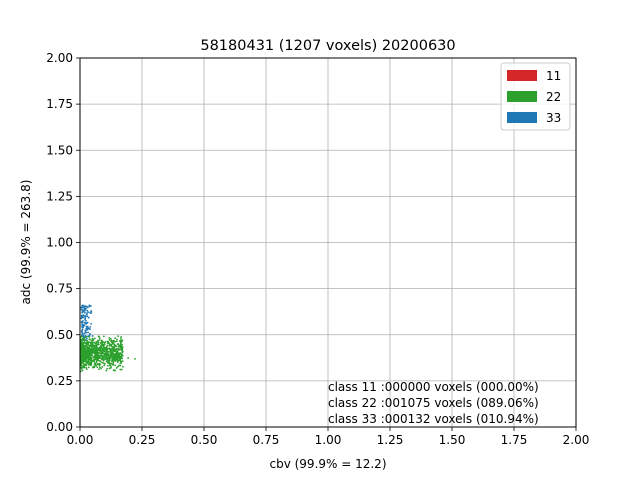 Image resolution: width=640 pixels, height=480 pixels. Describe the element at coordinates (452, 440) in the screenshot. I see `x-tick-label: 1.50` at that location.